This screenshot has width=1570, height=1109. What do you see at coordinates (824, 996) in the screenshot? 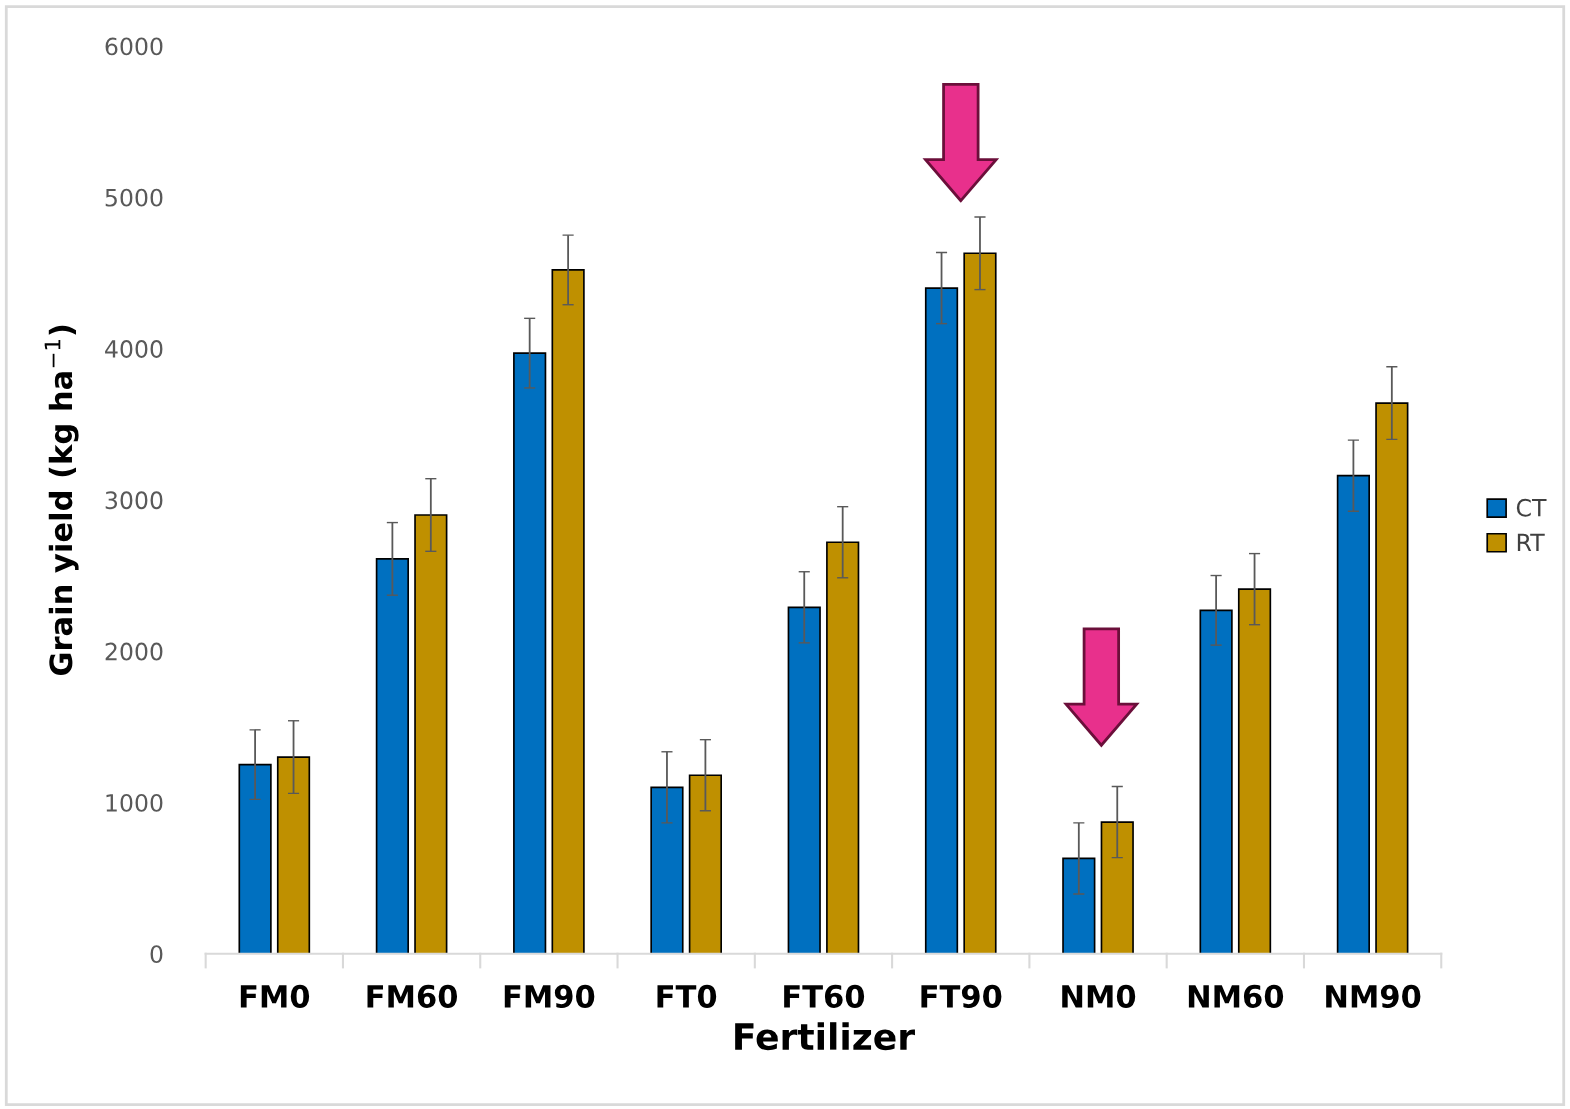
I see `x-tick-label: FT60` at bounding box center [824, 996].